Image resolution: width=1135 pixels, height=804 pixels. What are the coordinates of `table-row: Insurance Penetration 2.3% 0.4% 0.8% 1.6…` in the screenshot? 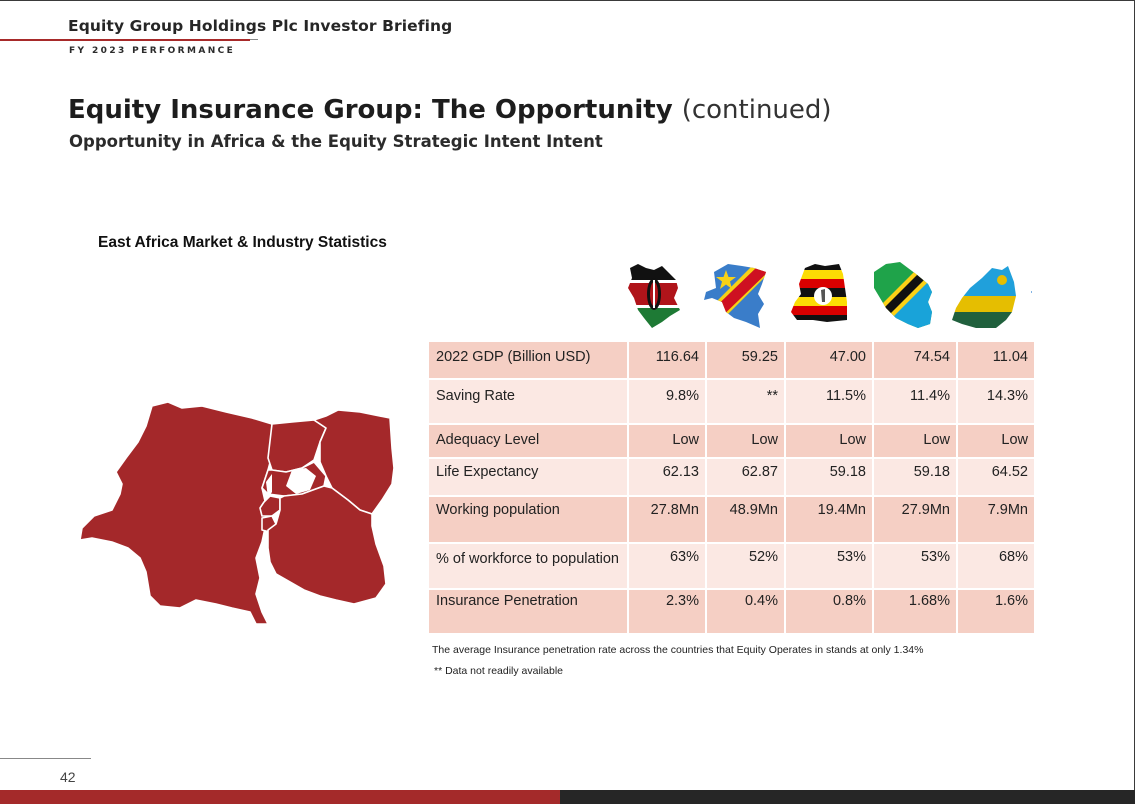 It's located at (732, 612).